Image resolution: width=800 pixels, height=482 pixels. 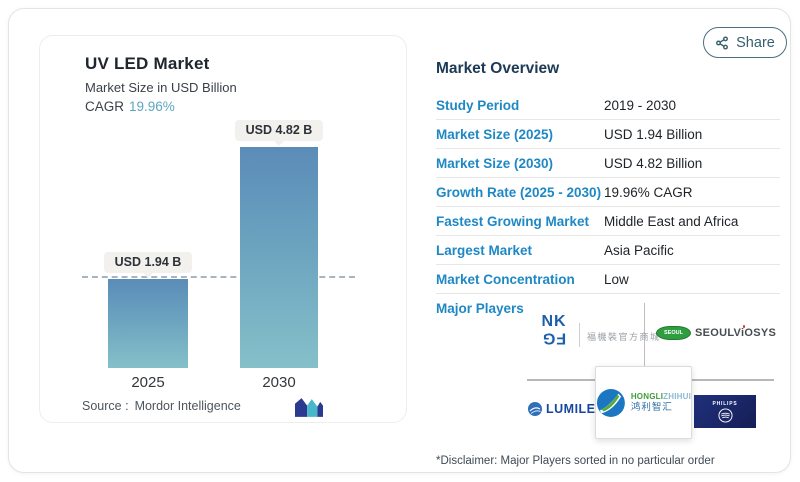 I want to click on table-row: Market Size (2025) USD 1.94 Billion, so click(x=608, y=134).